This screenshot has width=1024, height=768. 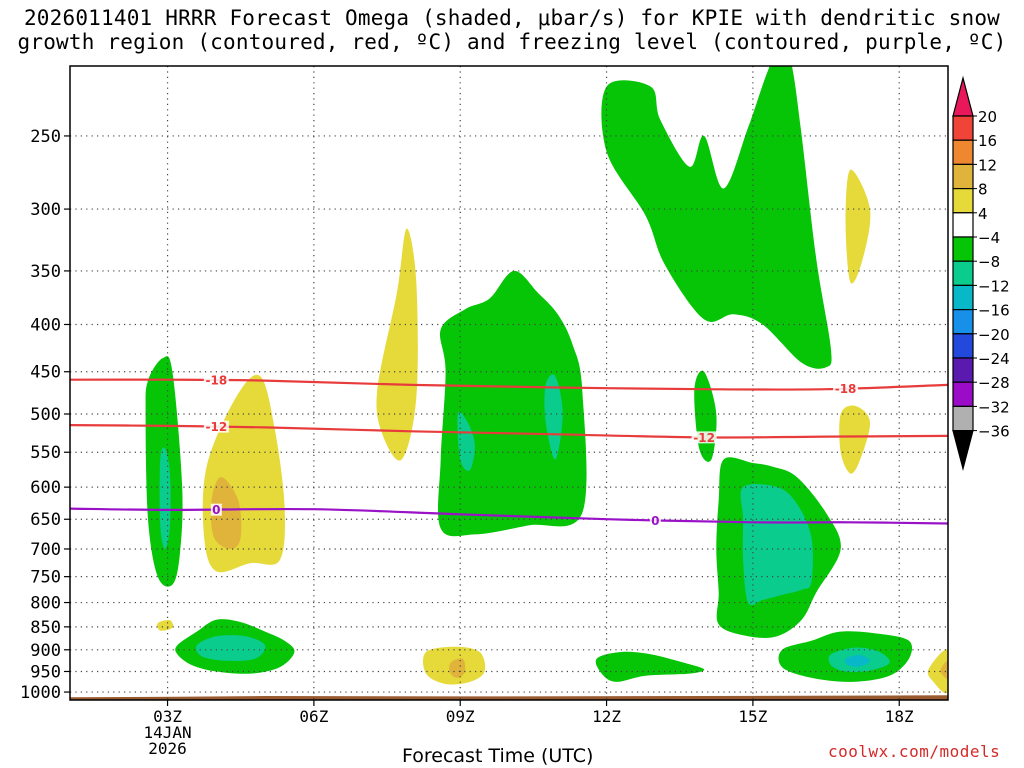 What do you see at coordinates (983, 214) in the screenshot?
I see `colorbar-label-4: 4` at bounding box center [983, 214].